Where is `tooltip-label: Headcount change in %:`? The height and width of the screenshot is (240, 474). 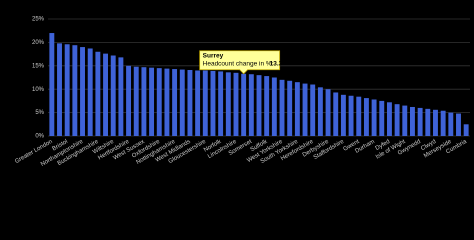
tooltip-label: Headcount change in %: is located at coordinates (238, 63).